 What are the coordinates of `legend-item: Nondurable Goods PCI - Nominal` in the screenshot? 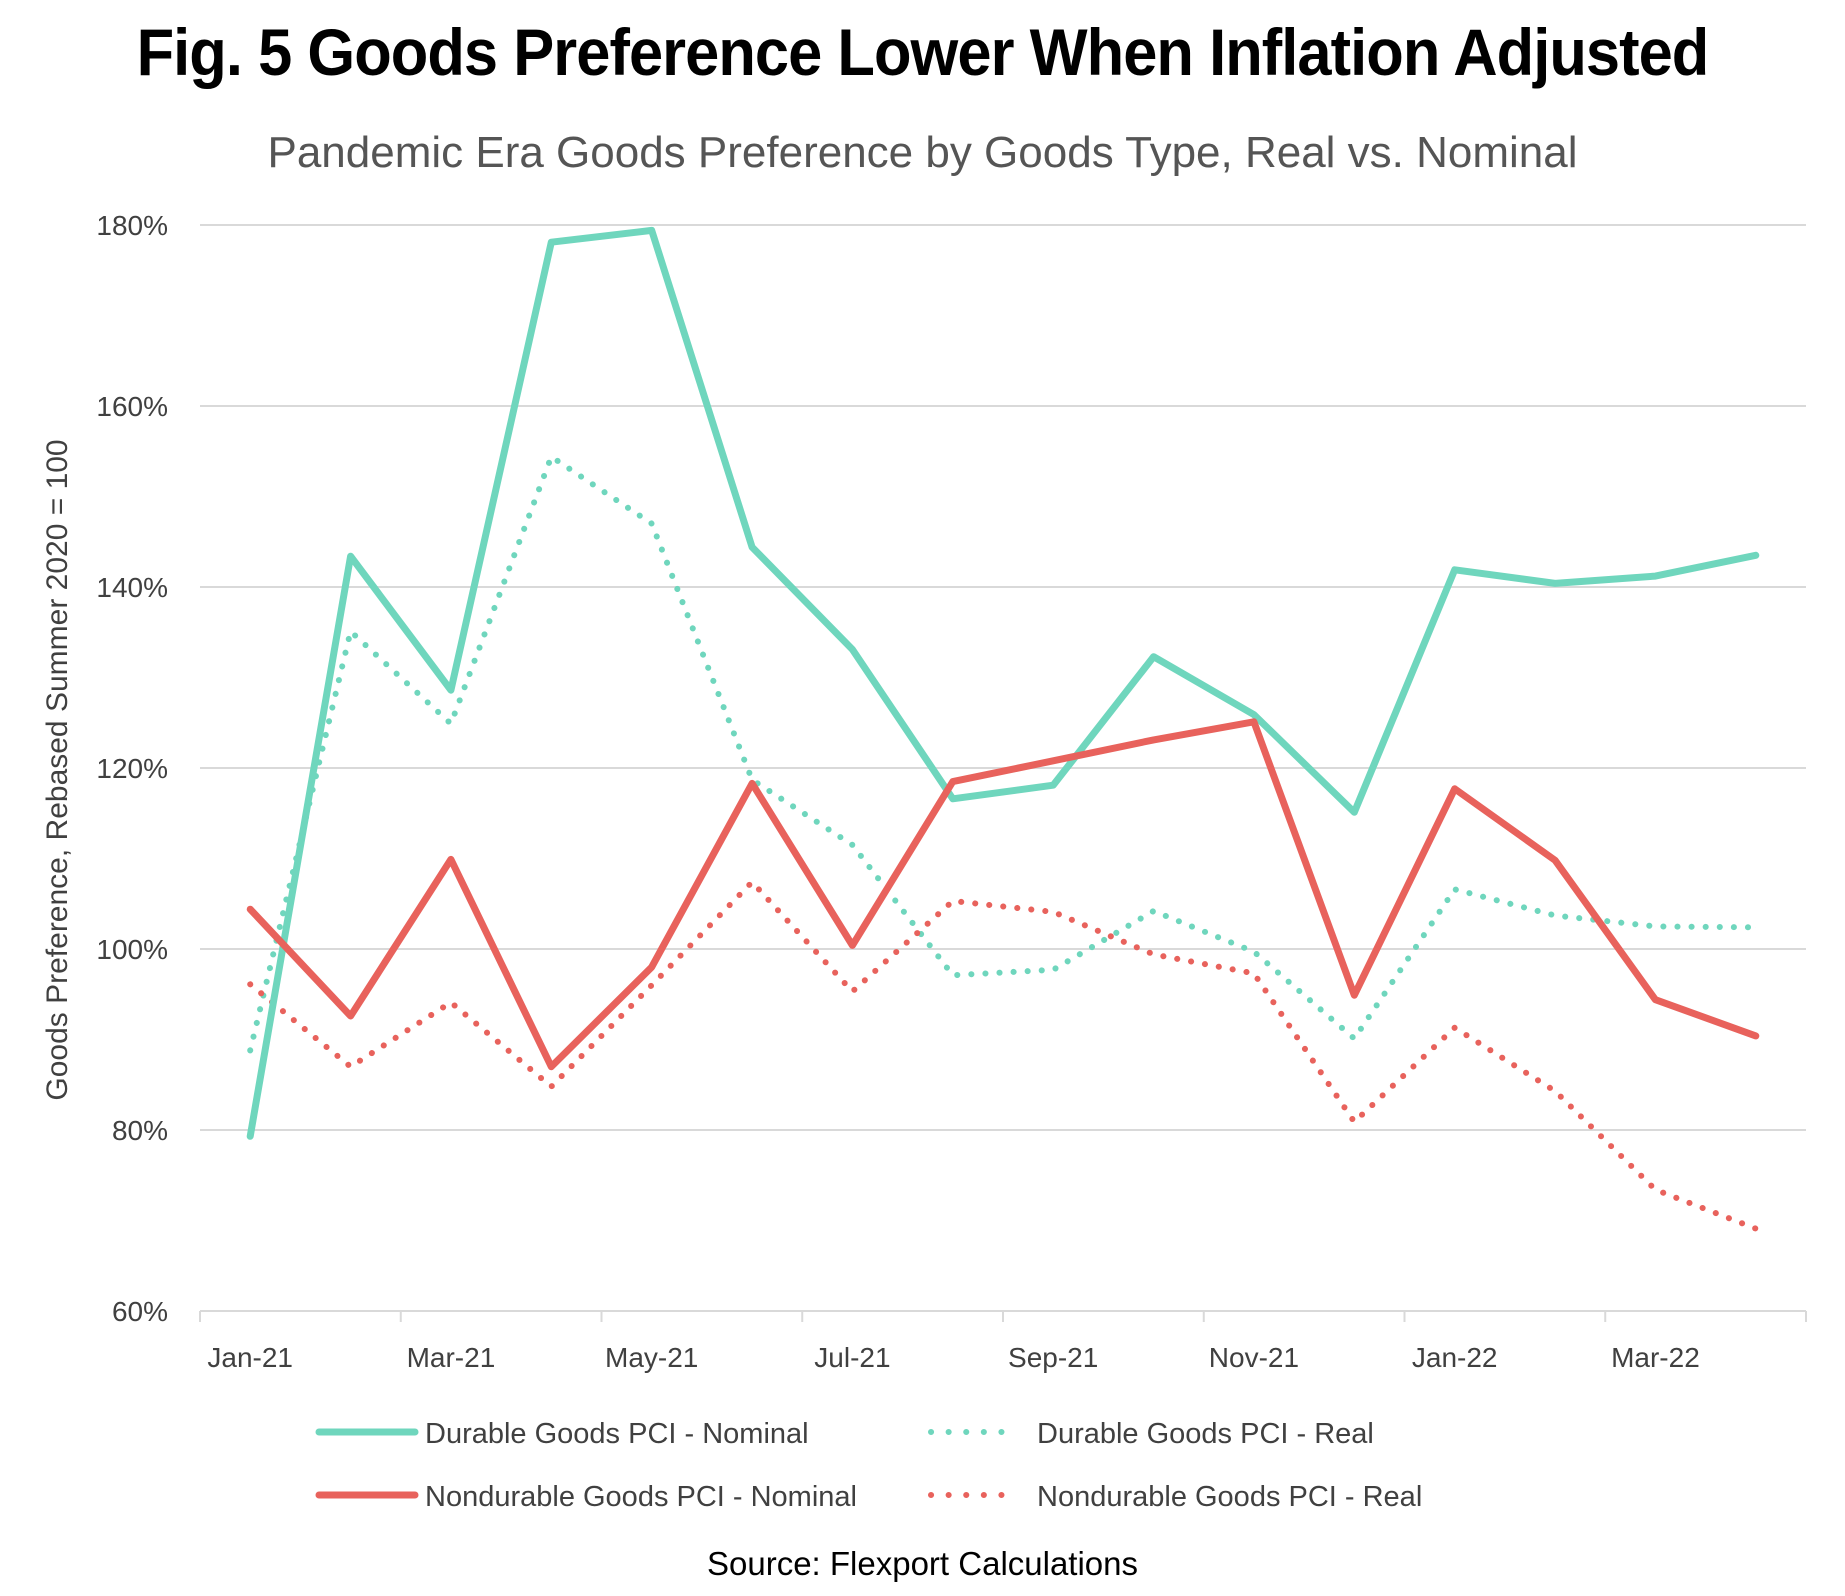 It's located at (586, 1497).